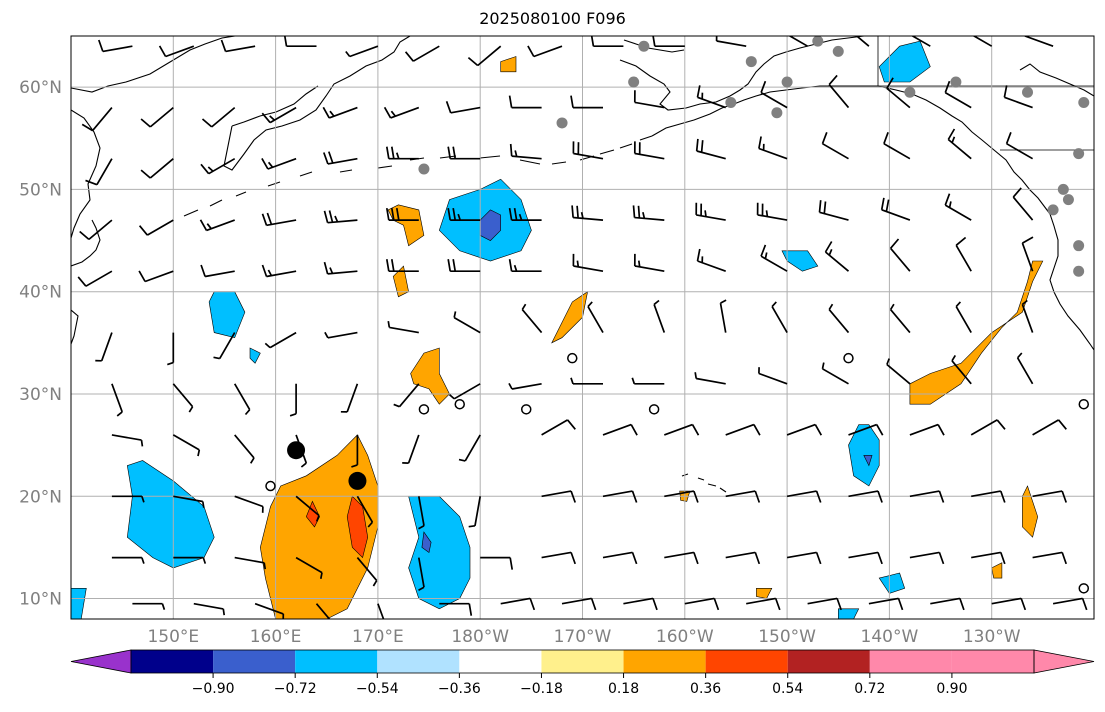 The width and height of the screenshot is (1105, 712). What do you see at coordinates (890, 637) in the screenshot?
I see `longitude-label: 140°W` at bounding box center [890, 637].